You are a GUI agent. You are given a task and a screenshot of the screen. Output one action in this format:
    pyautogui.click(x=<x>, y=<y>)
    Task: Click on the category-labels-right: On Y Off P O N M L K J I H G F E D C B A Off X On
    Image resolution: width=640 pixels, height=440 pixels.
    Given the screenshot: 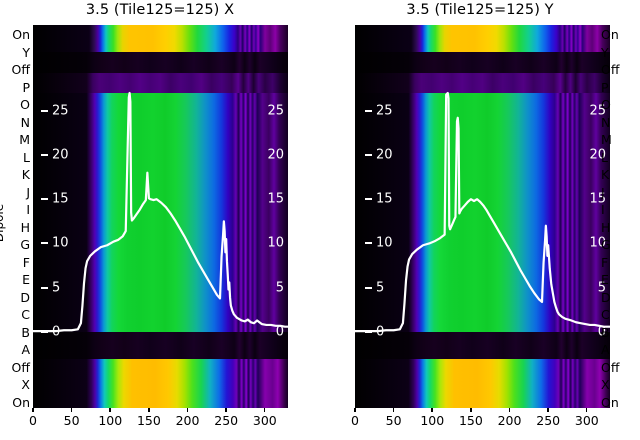 What is the action you would take?
    pyautogui.click(x=618, y=216)
    